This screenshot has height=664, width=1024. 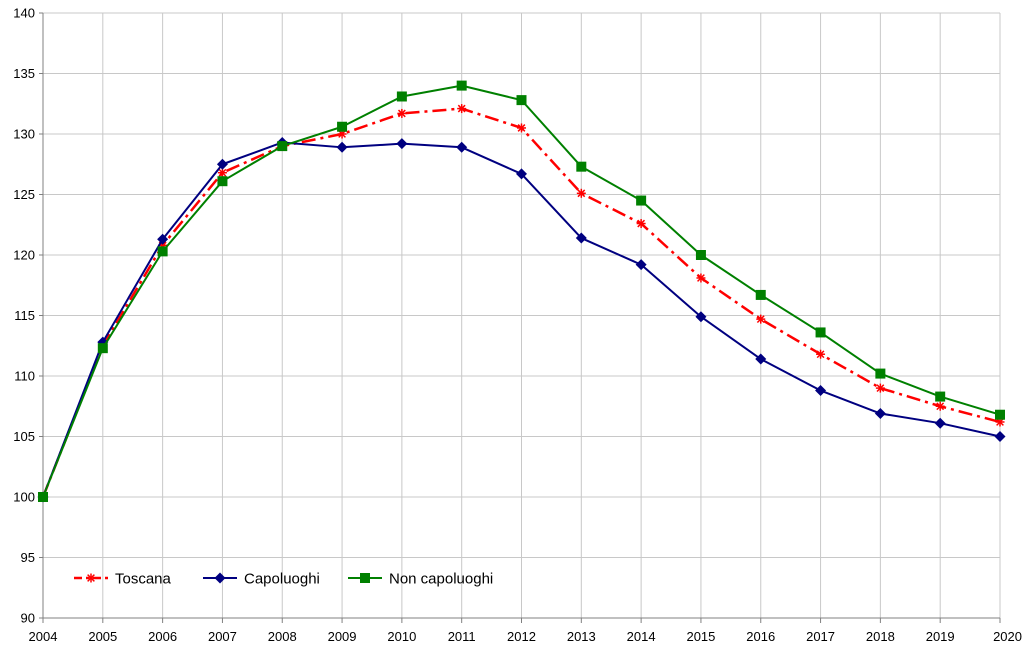 What do you see at coordinates (24, 497) in the screenshot?
I see `y-tick-label: 100` at bounding box center [24, 497].